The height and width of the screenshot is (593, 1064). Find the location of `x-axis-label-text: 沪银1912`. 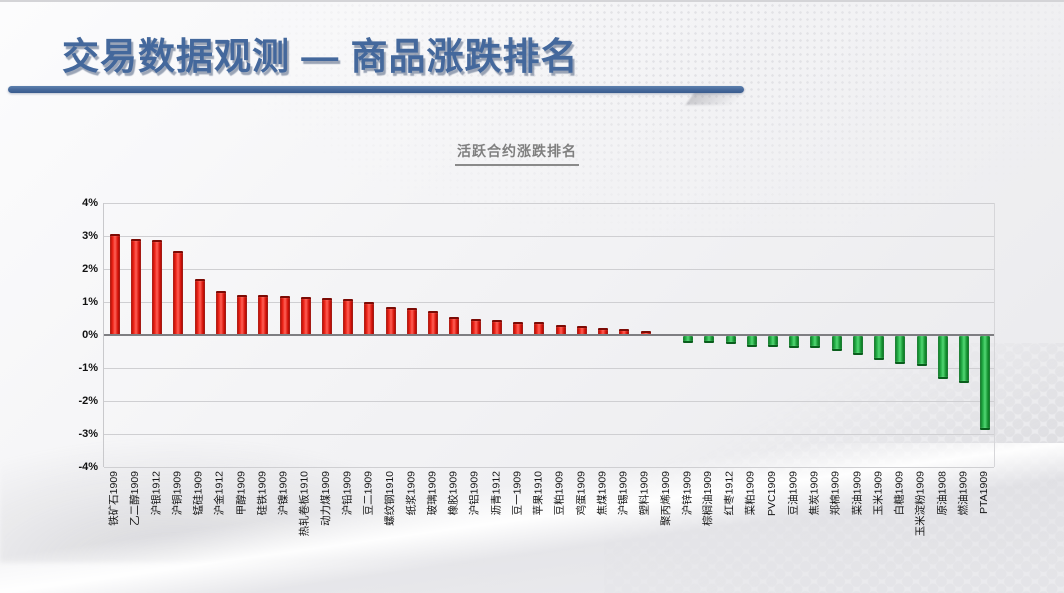

x-axis-label-text: 沪银1912 is located at coordinates (156, 493).